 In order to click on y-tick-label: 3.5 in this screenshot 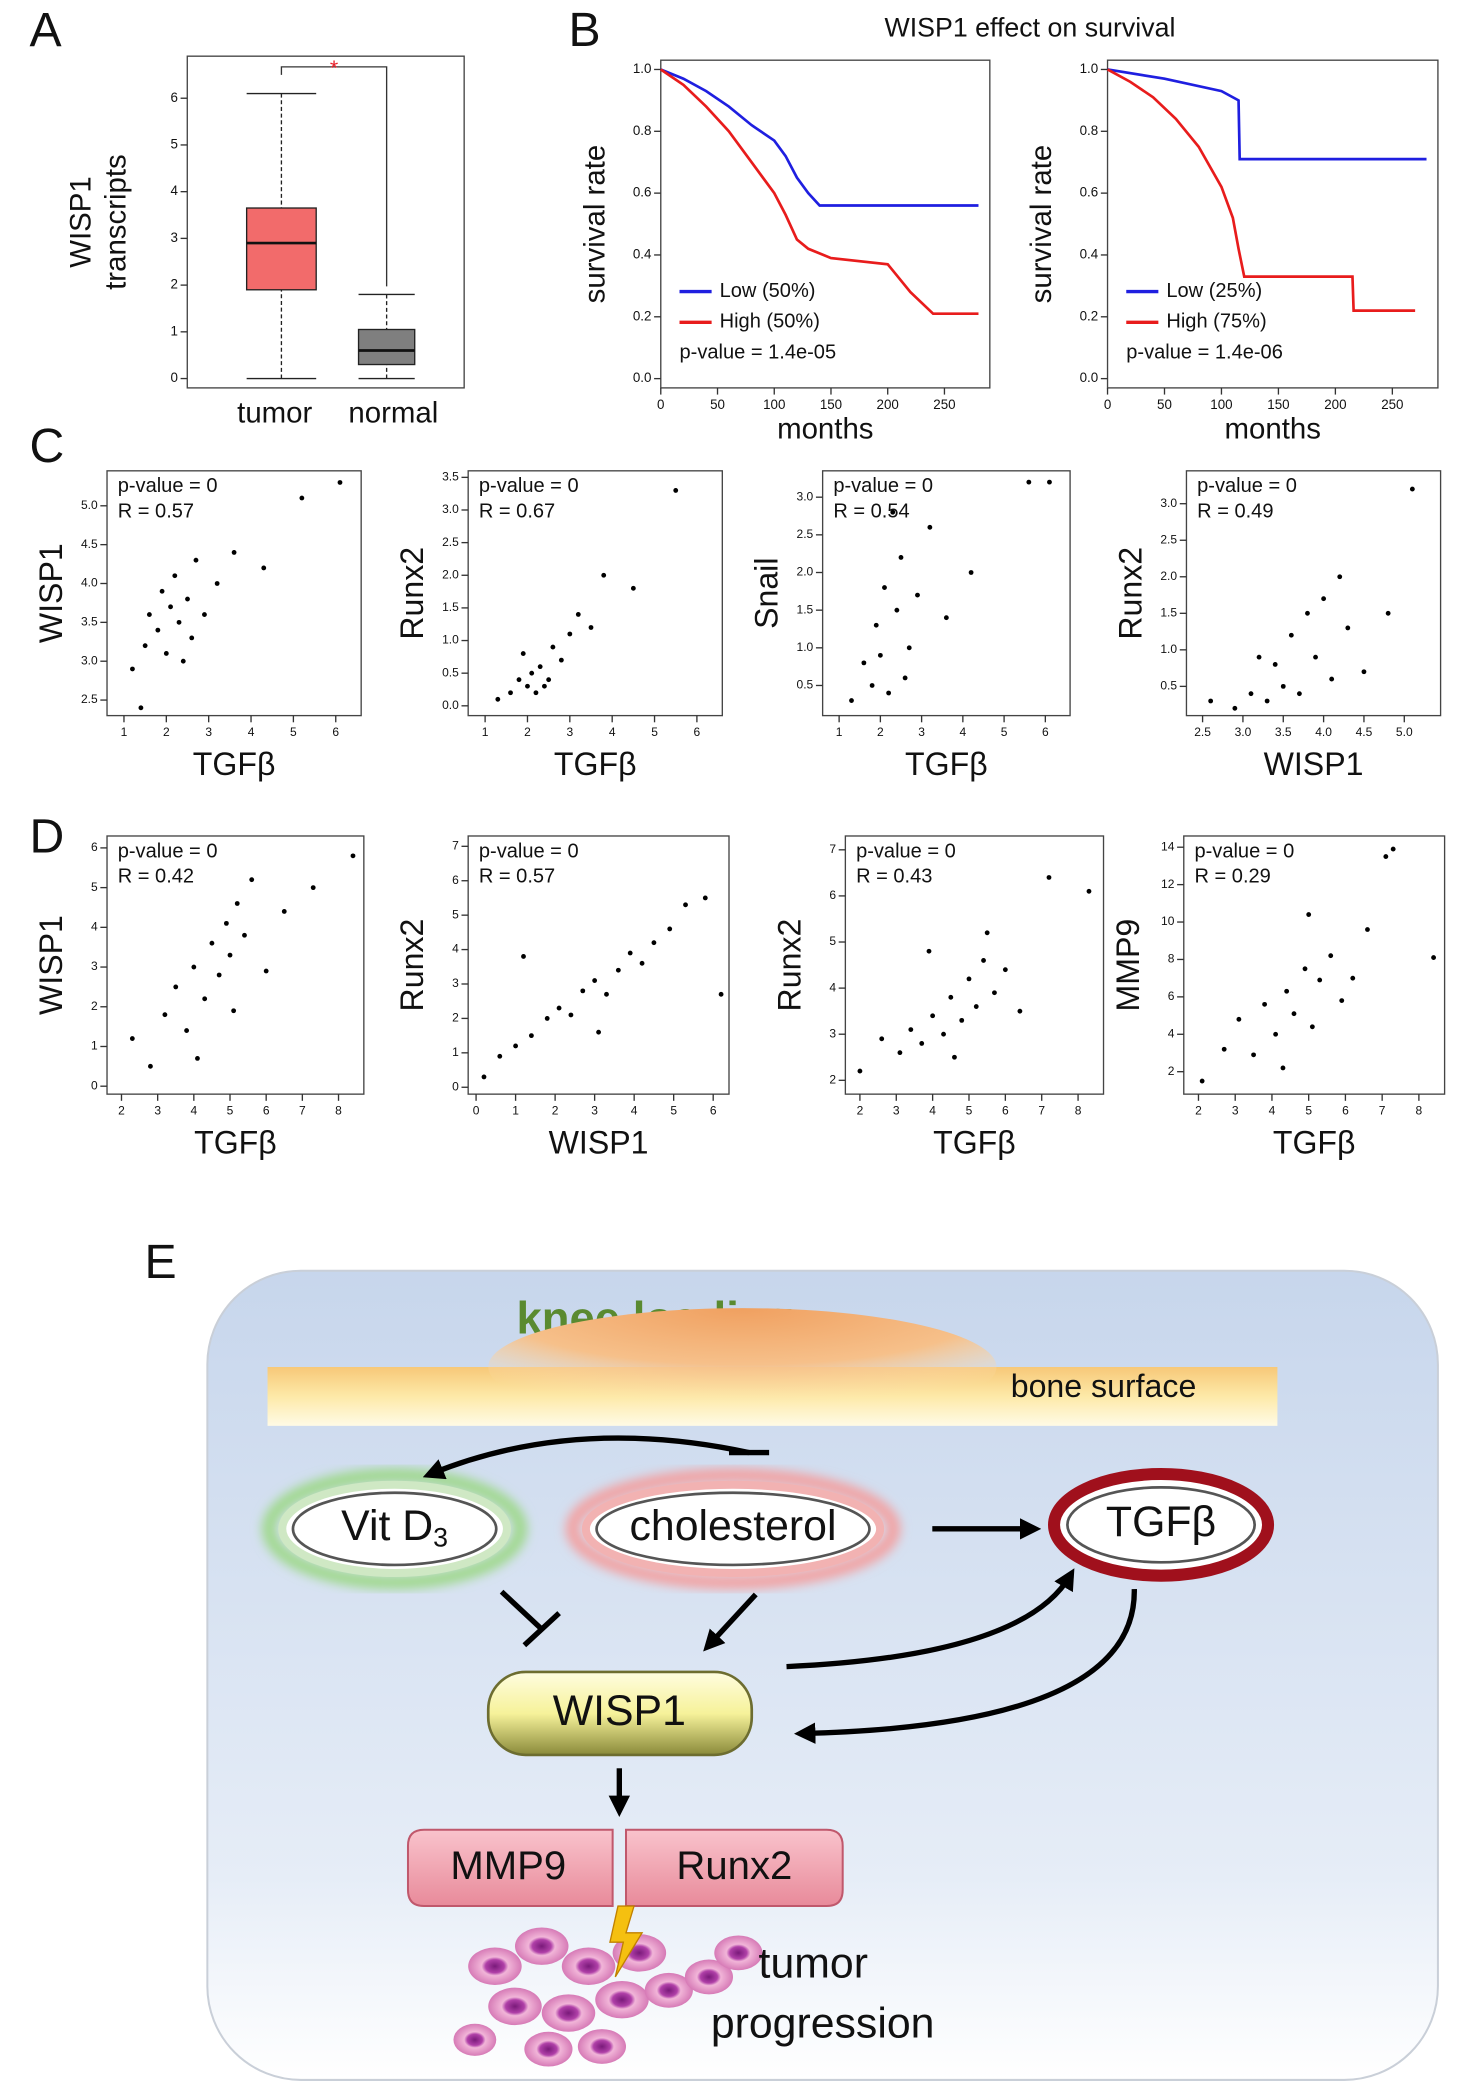, I will do `click(89, 622)`.